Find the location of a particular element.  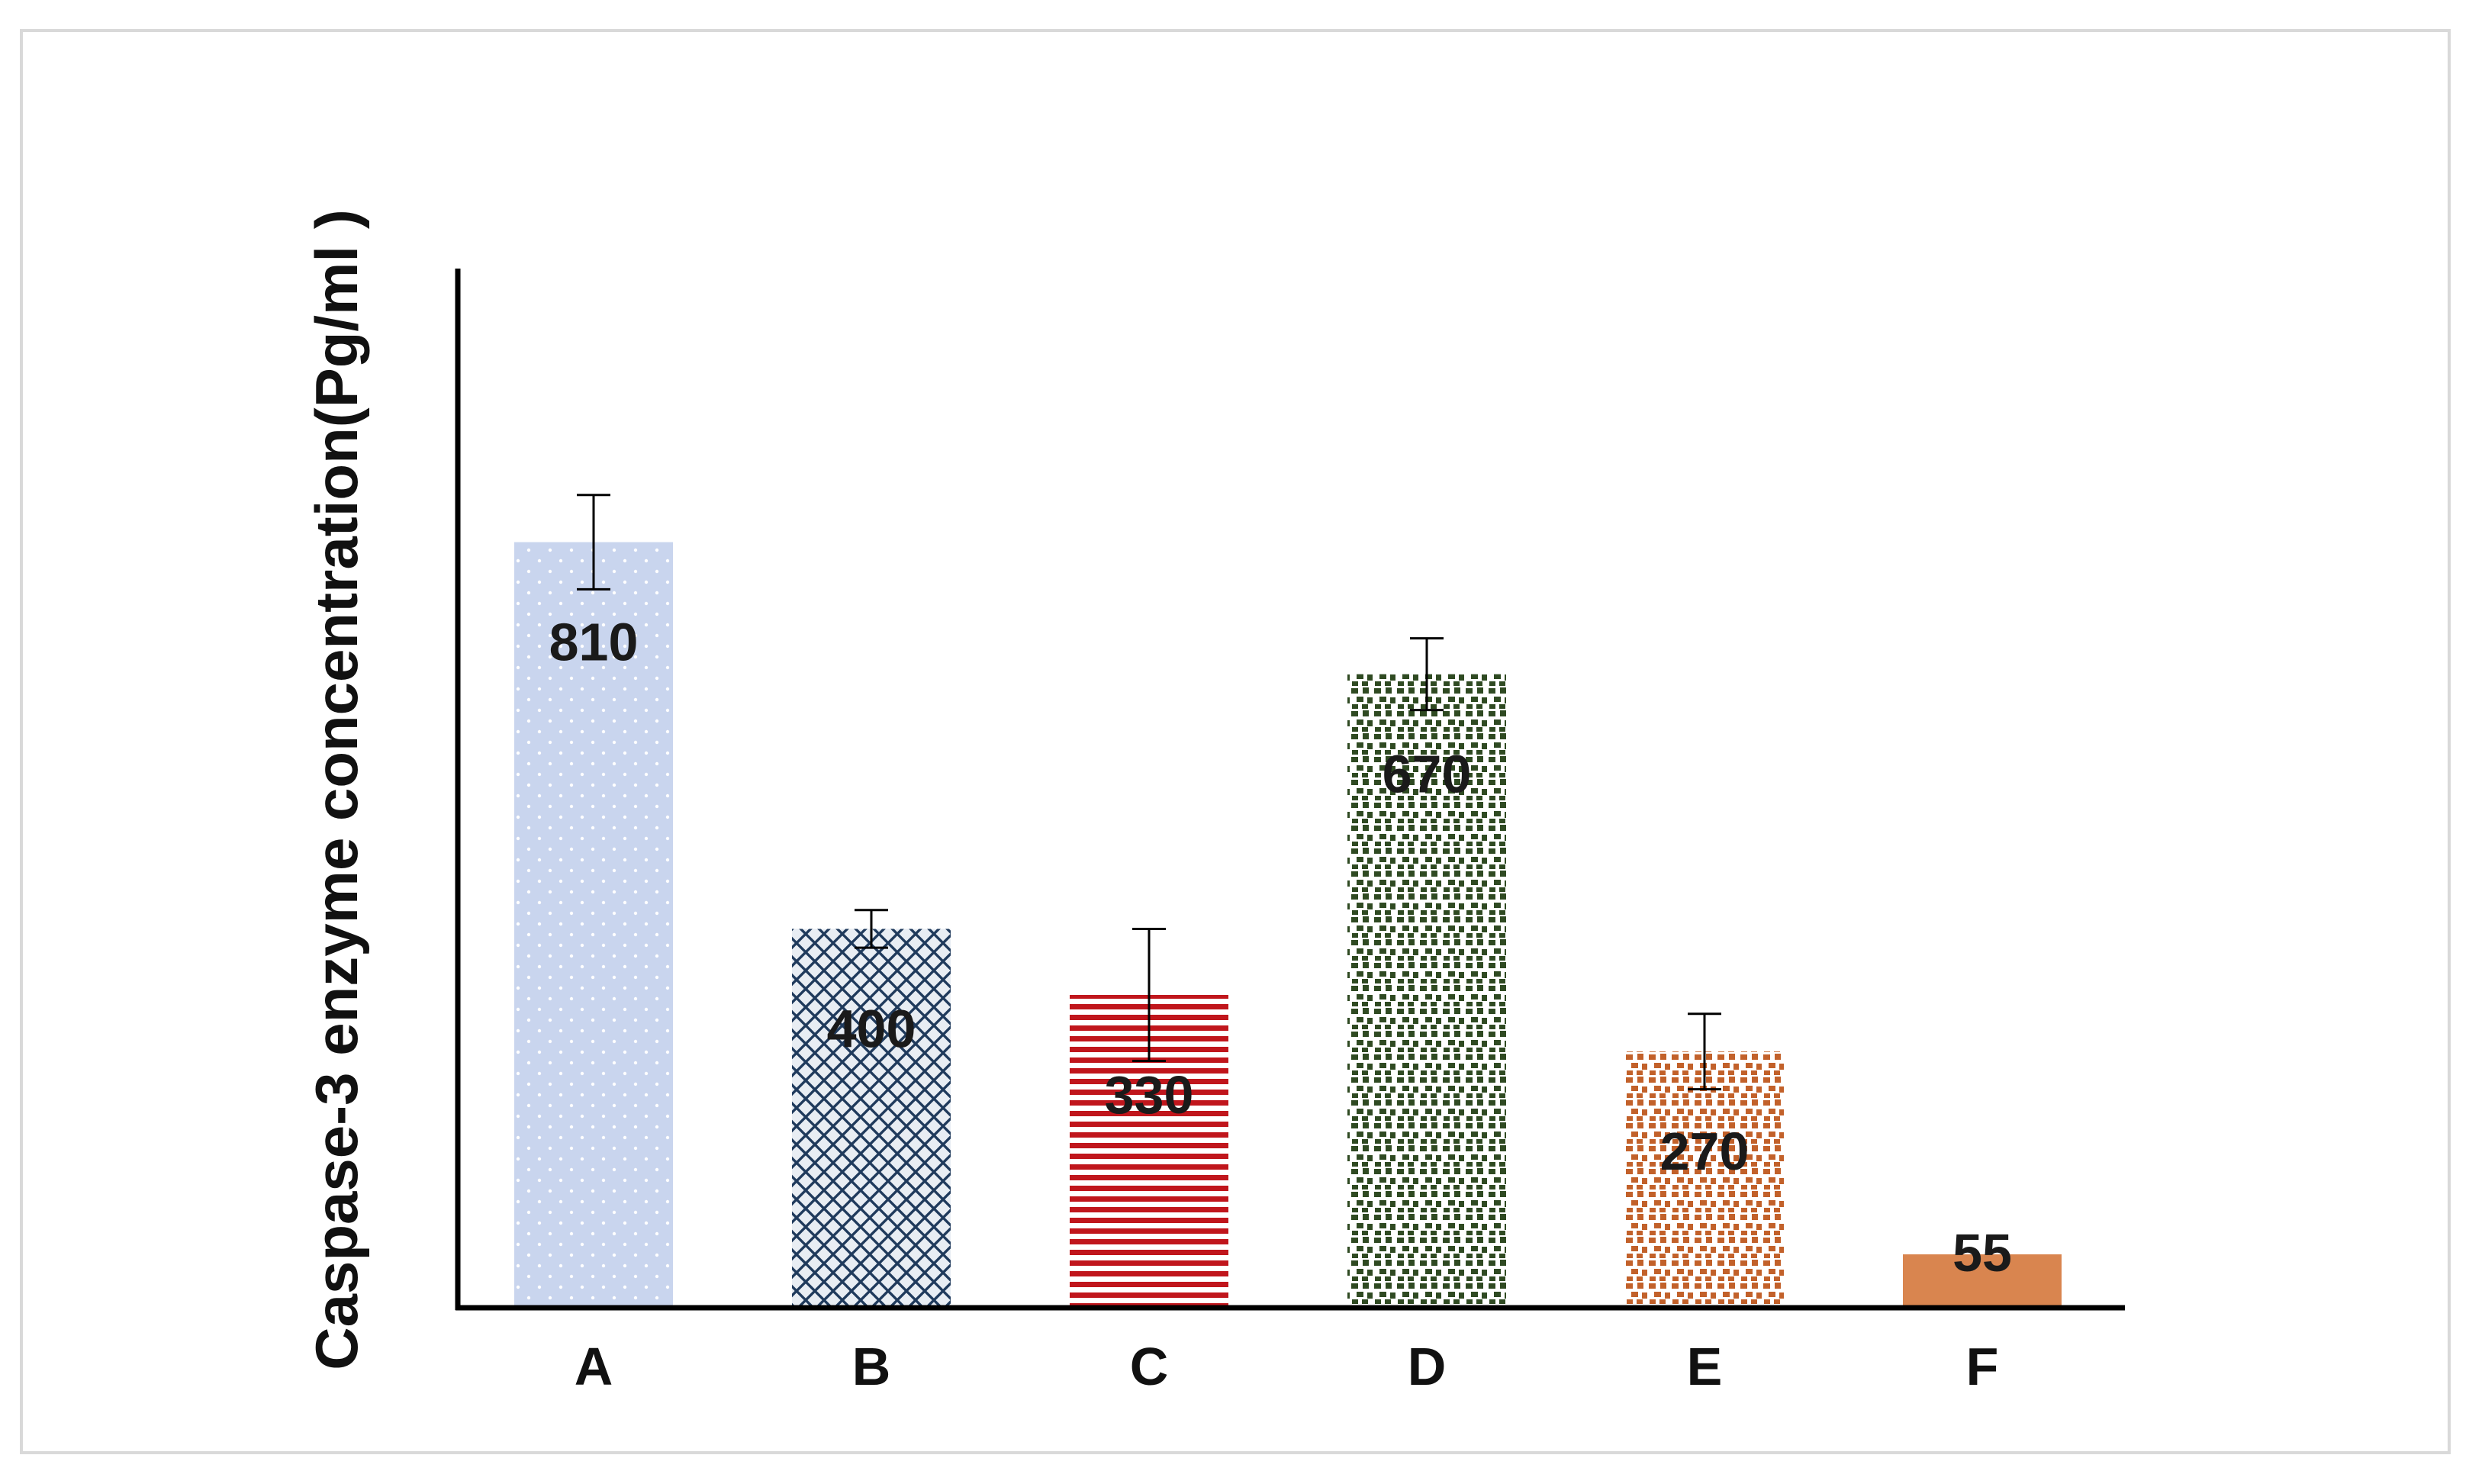

x-tick-label-b: B is located at coordinates (871, 1366).